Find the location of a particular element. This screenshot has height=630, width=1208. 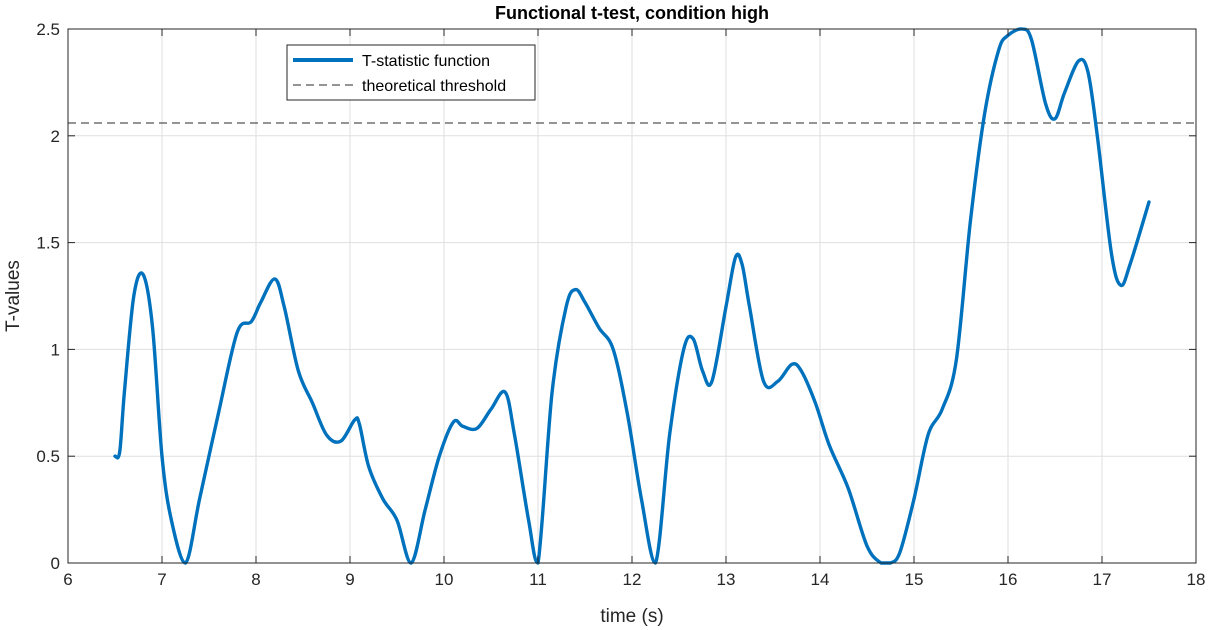

x-tick-label: 12 is located at coordinates (632, 579).